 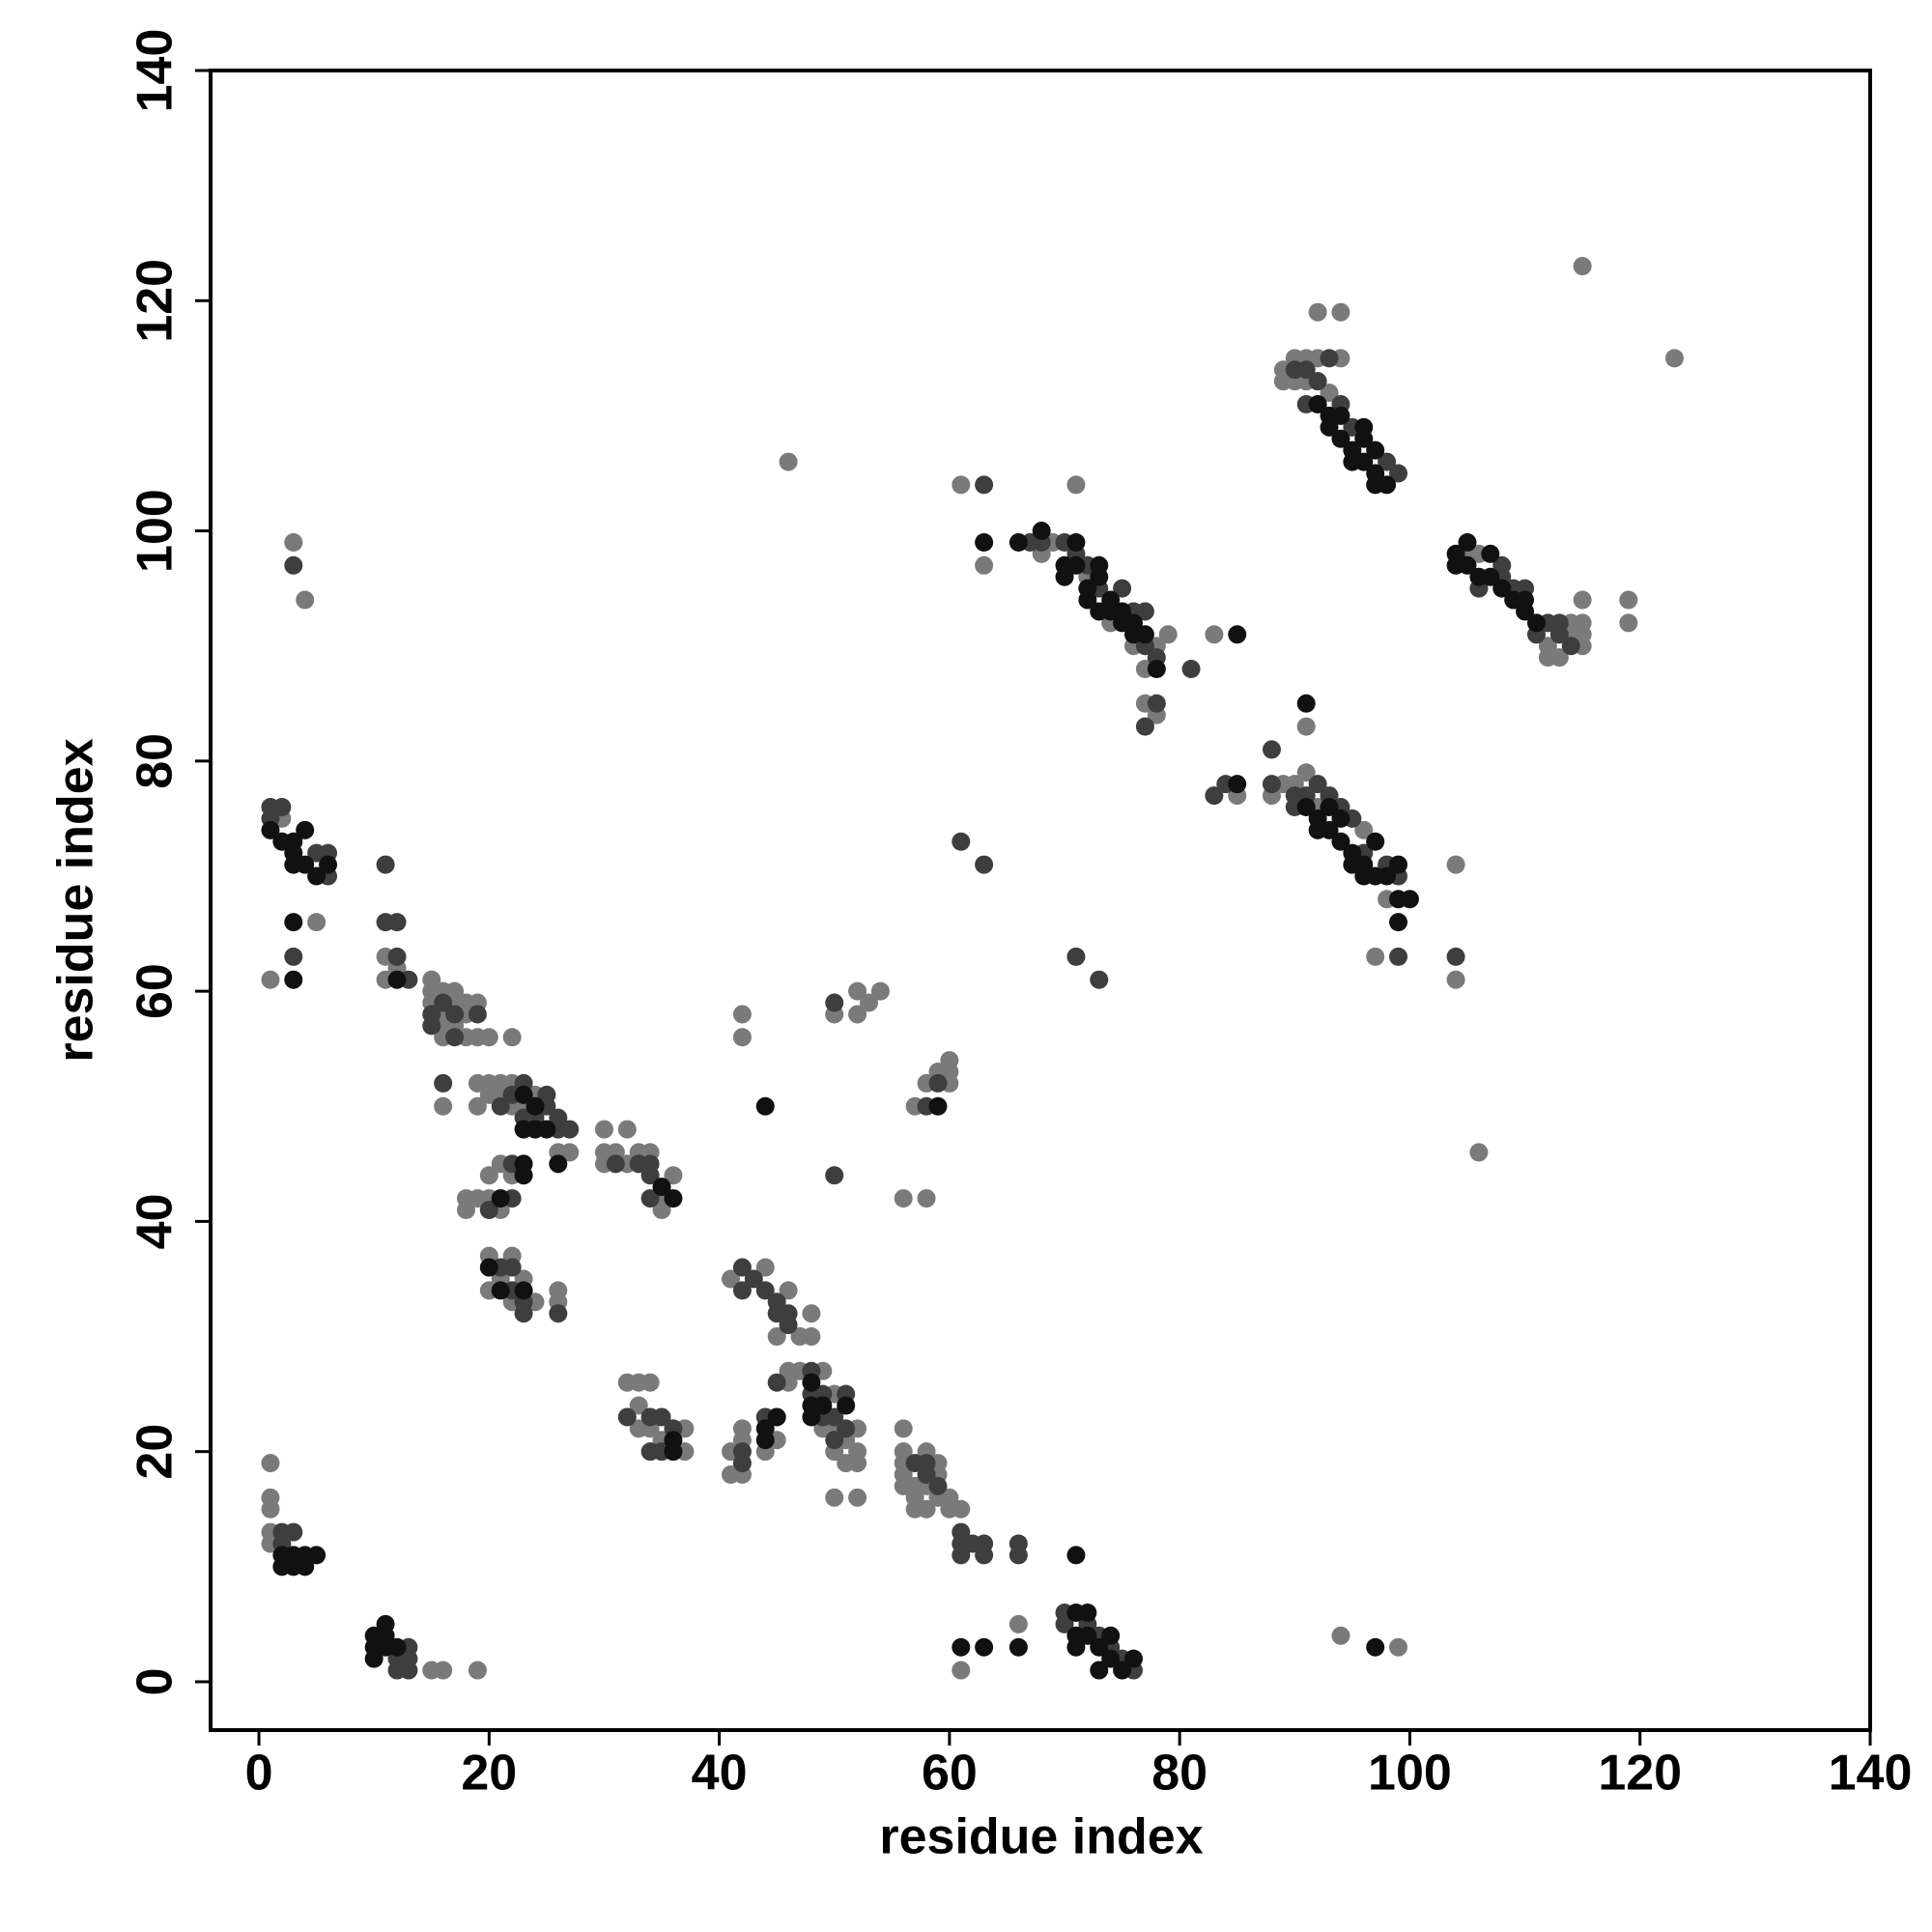 What do you see at coordinates (156, 1452) in the screenshot?
I see `y-tick-label: 20` at bounding box center [156, 1452].